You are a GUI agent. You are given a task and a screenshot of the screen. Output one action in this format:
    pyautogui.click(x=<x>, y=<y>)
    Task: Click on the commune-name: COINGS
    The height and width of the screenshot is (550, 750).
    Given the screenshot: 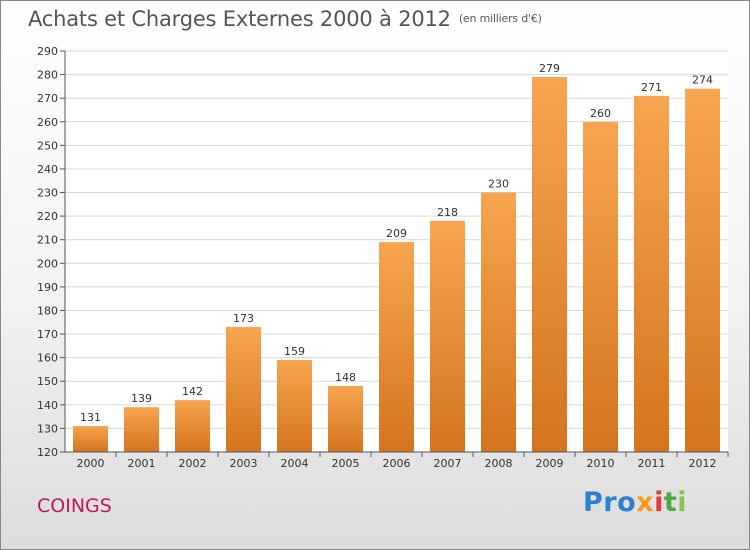 What is the action you would take?
    pyautogui.click(x=74, y=506)
    